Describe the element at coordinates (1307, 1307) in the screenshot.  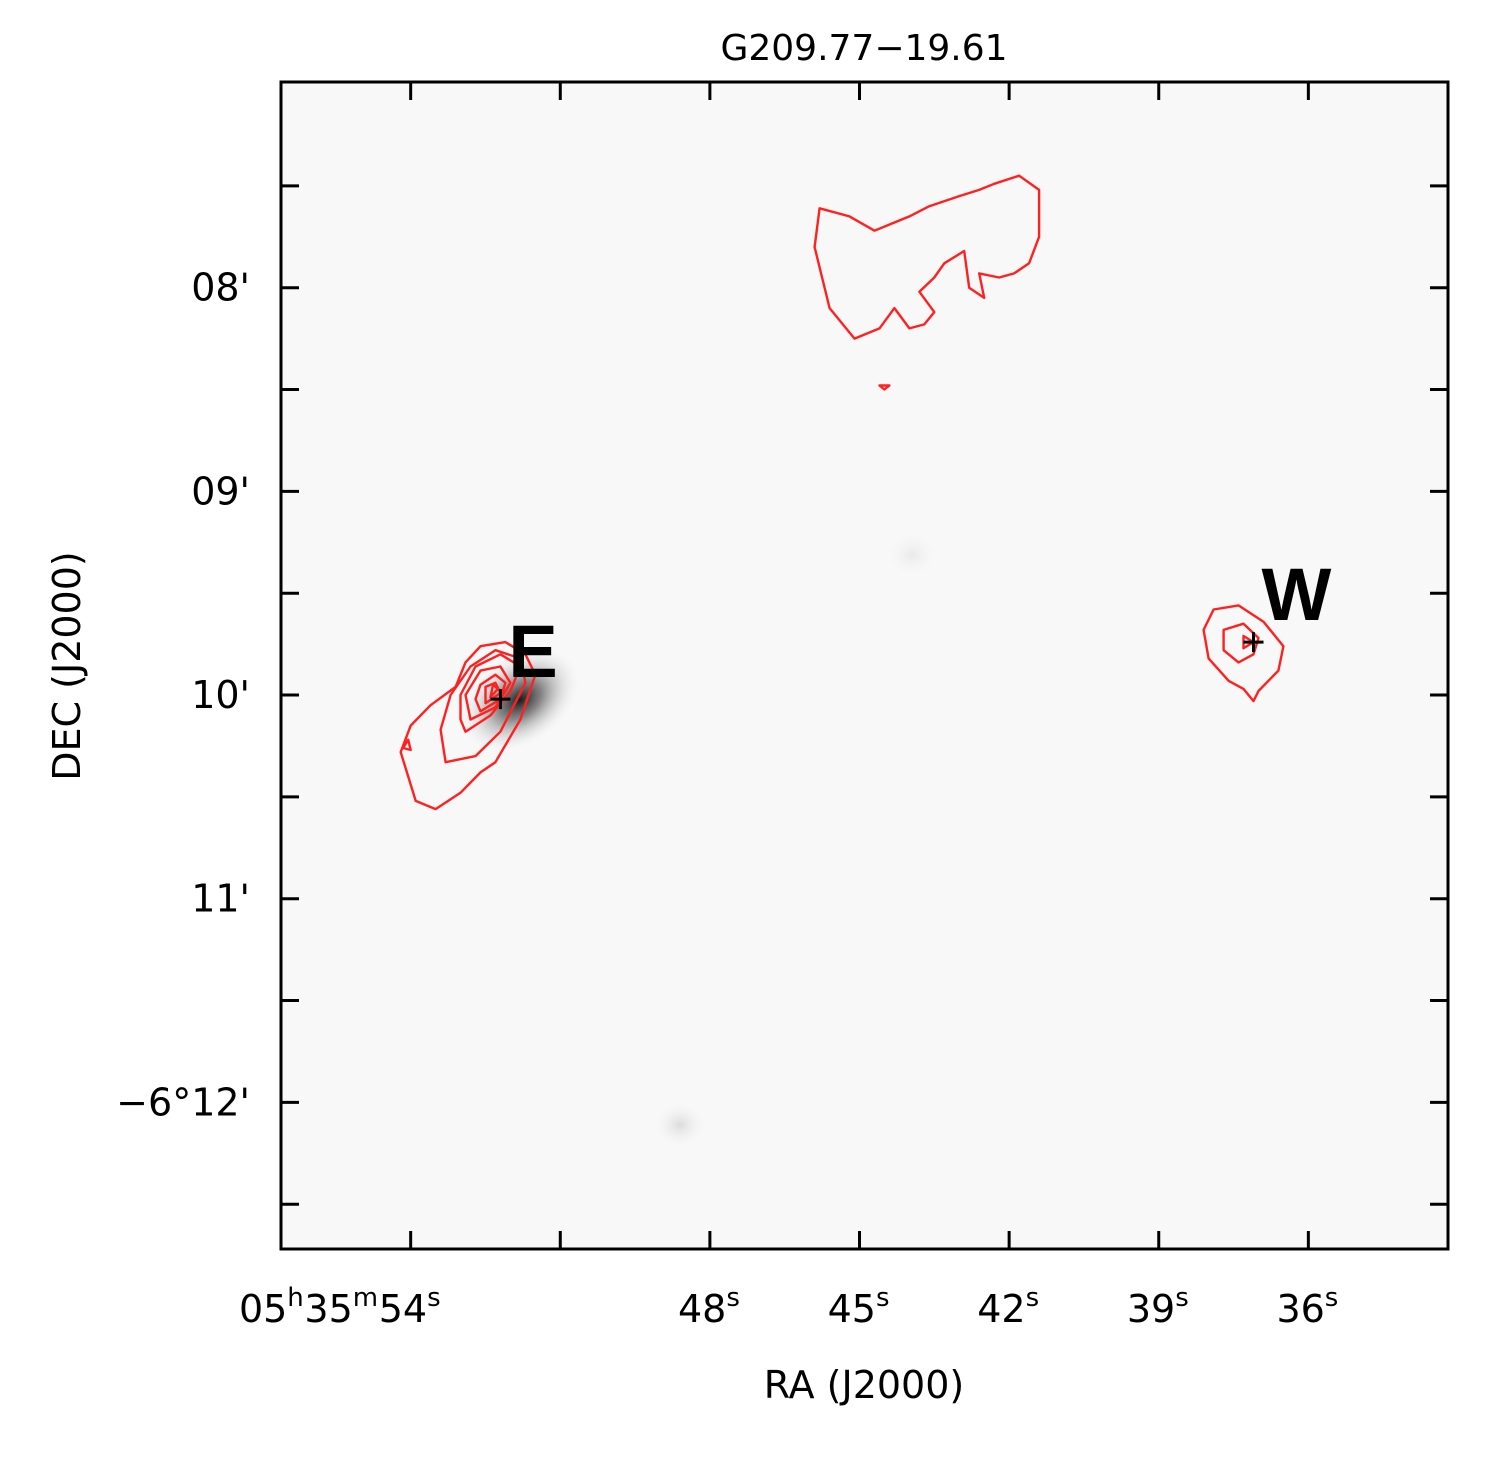
I see `x-tick-label: 36s` at that location.